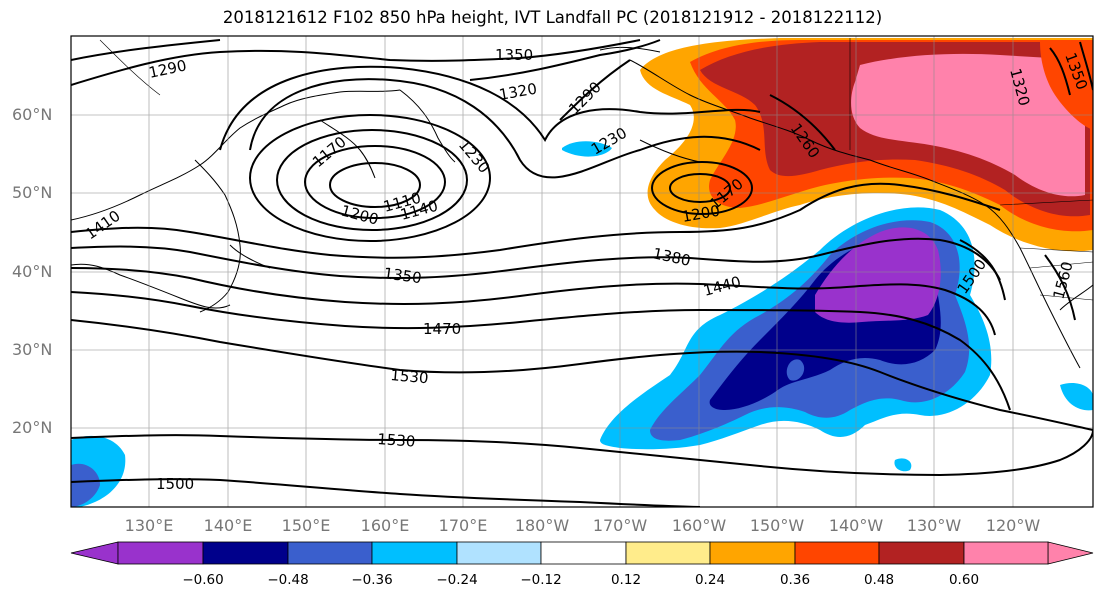  I want to click on colorbar-tick-label: 0.24, so click(710, 580).